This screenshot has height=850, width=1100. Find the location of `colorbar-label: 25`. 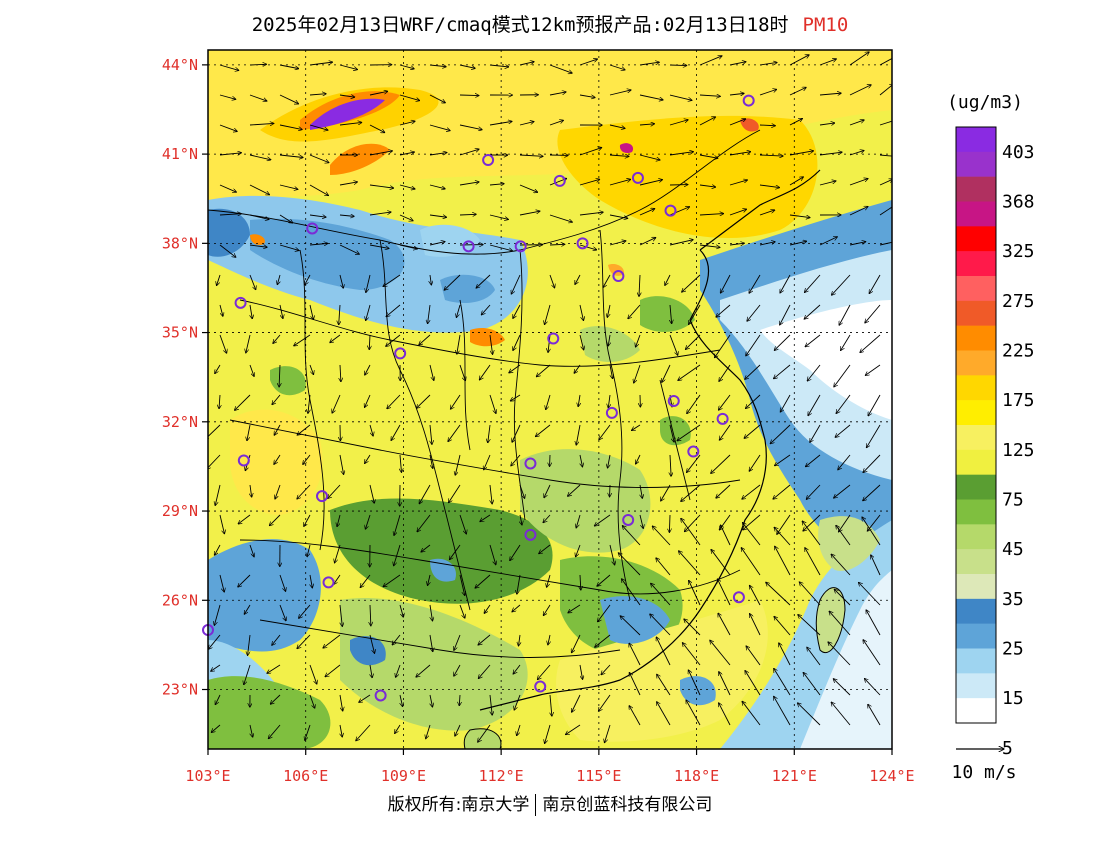

colorbar-label: 25 is located at coordinates (1013, 649).